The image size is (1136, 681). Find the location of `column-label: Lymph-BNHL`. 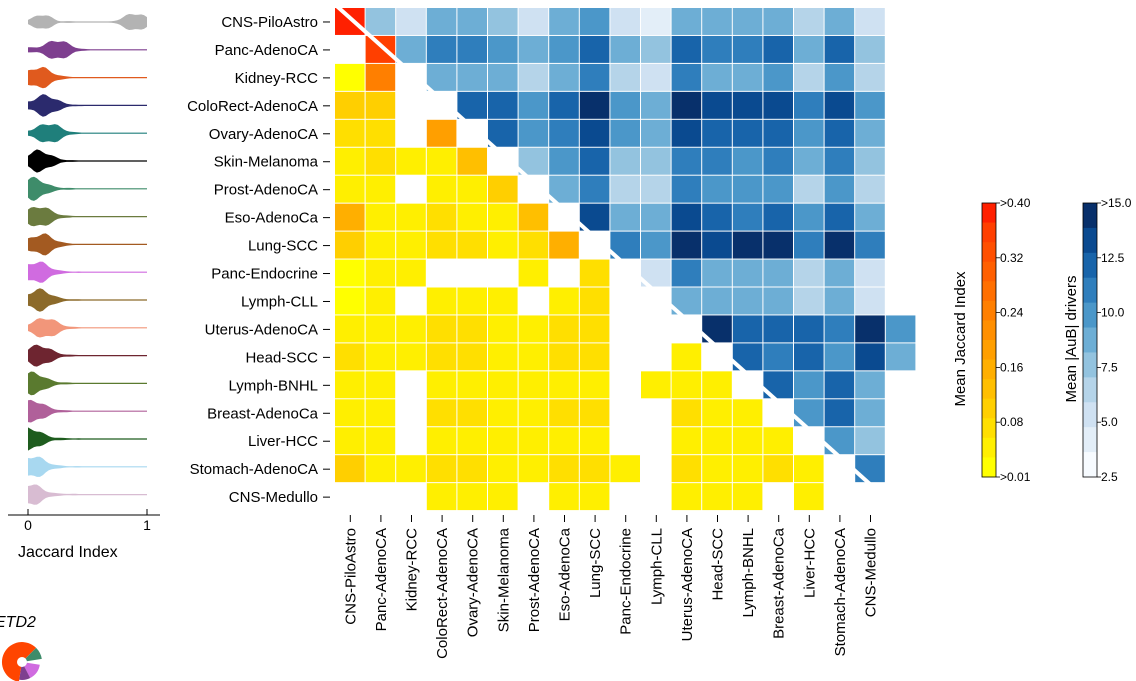

column-label: Lymph-BNHL is located at coordinates (748, 572).